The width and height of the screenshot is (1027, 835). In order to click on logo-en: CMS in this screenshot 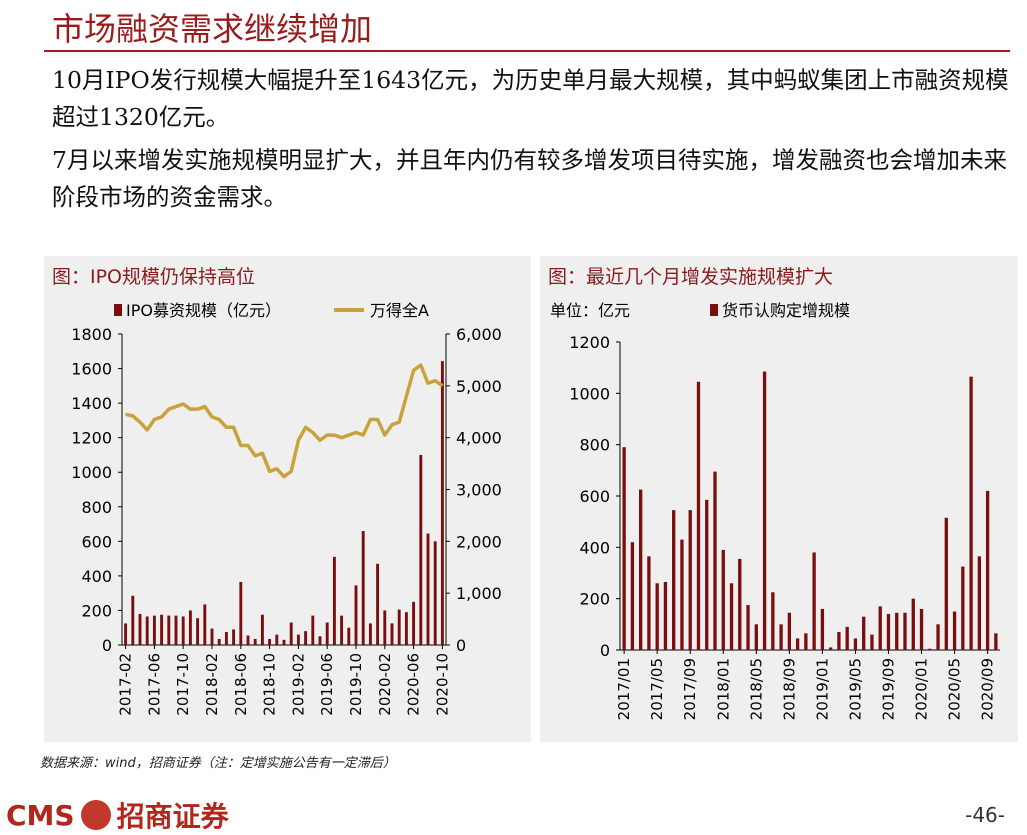, I will do `click(40, 815)`.